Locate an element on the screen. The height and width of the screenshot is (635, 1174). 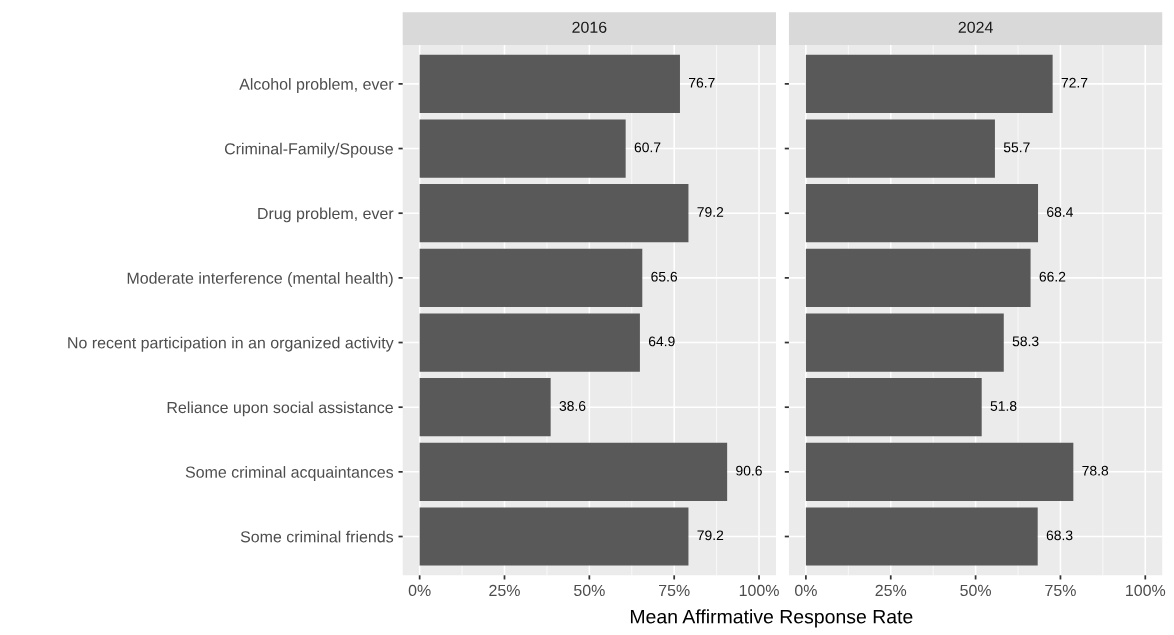
data-label: 68.4 is located at coordinates (1060, 212).